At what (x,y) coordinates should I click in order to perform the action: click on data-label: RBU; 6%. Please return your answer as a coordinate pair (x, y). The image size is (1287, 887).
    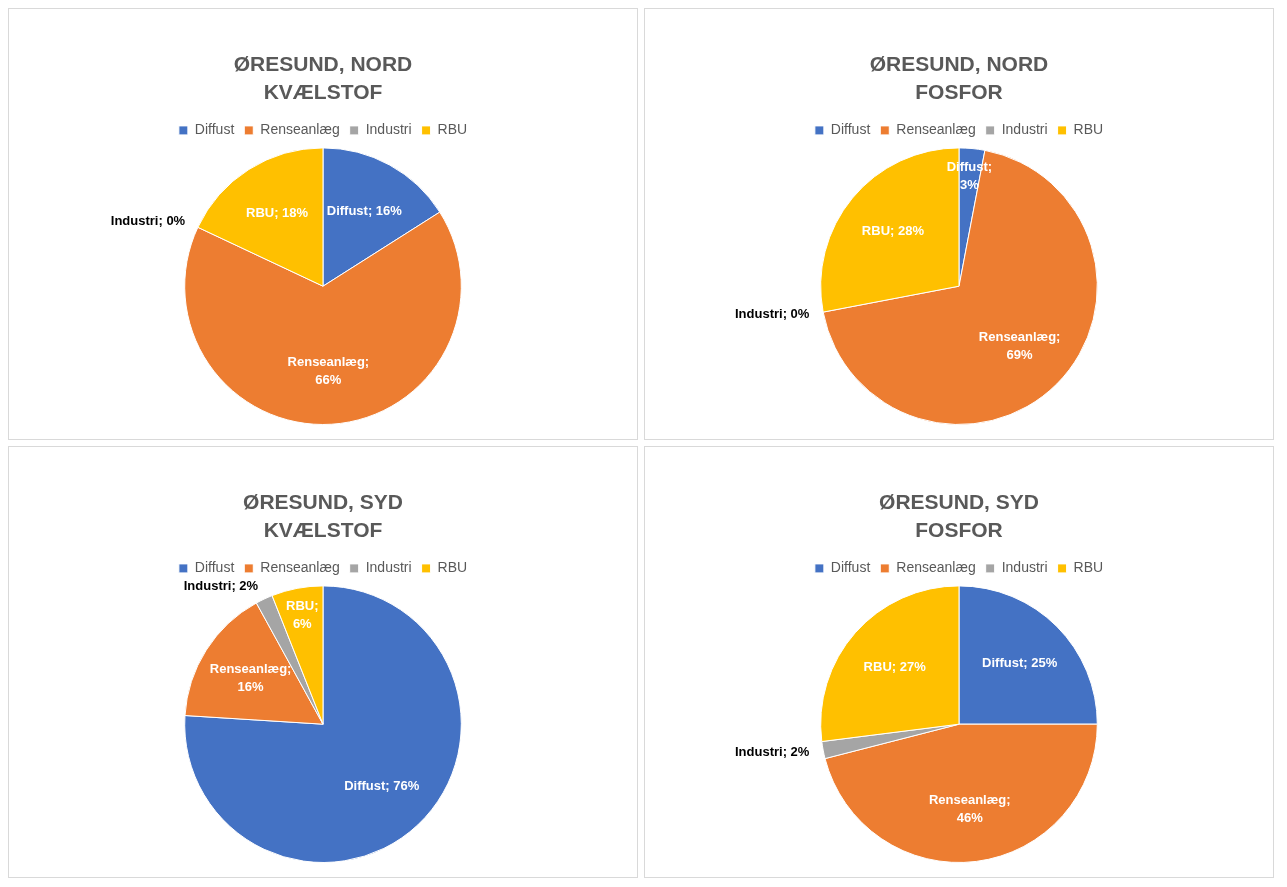
    Looking at the image, I should click on (302, 615).